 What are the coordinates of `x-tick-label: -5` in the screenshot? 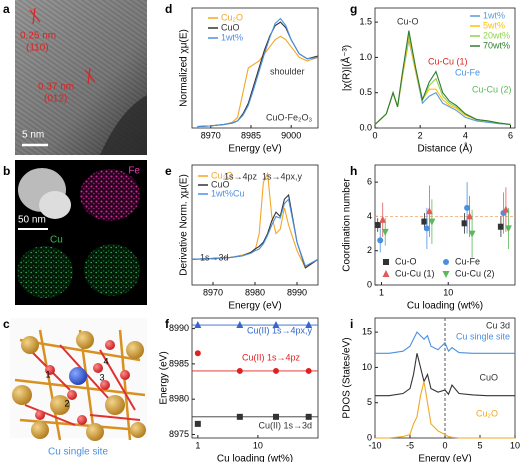 It's located at (410, 445).